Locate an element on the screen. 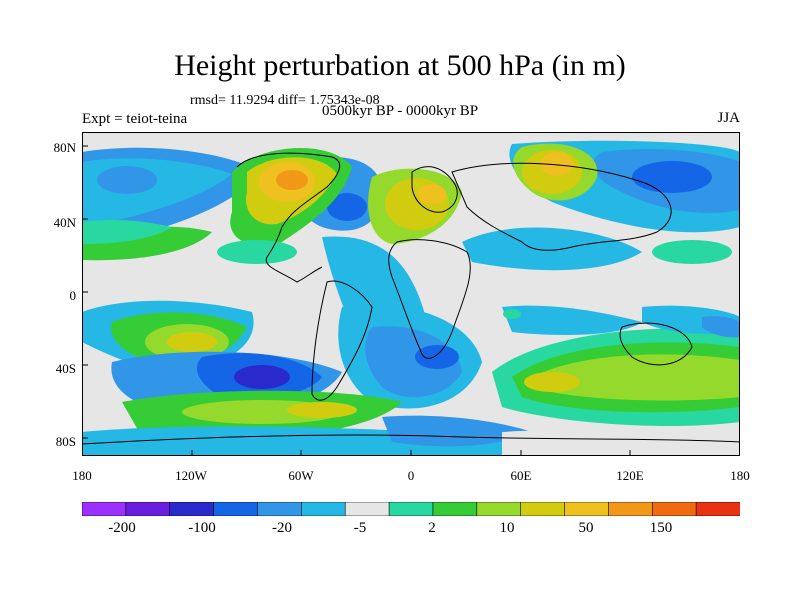 This screenshot has width=800, height=600. y-tick-label: 40S is located at coordinates (65, 368).